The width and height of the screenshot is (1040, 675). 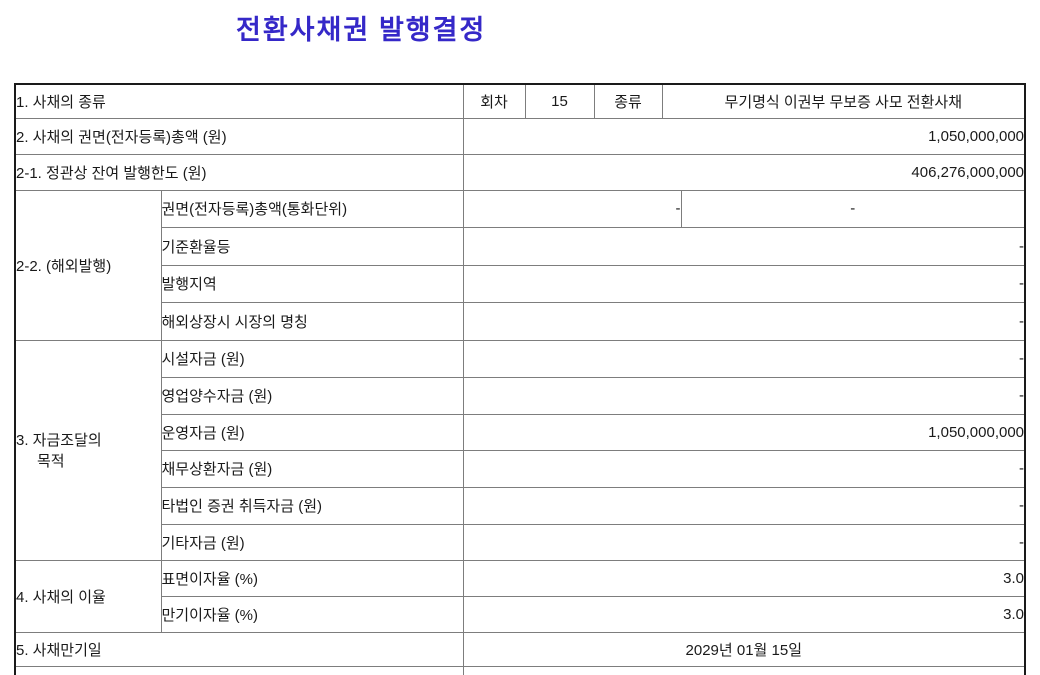 What do you see at coordinates (843, 101) in the screenshot?
I see `kind-value-cell: 무기명식 이권부 무보증 사모 전환사채` at bounding box center [843, 101].